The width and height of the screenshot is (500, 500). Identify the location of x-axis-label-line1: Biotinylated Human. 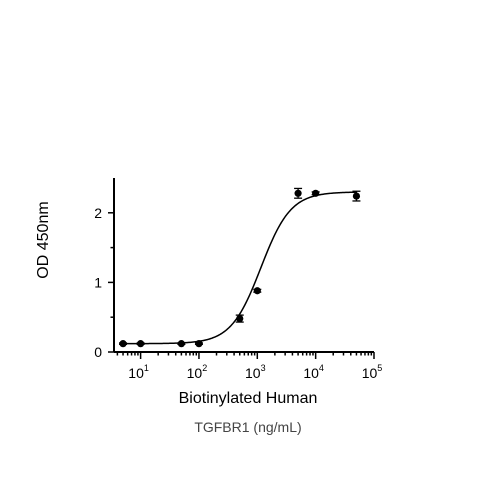
(248, 398).